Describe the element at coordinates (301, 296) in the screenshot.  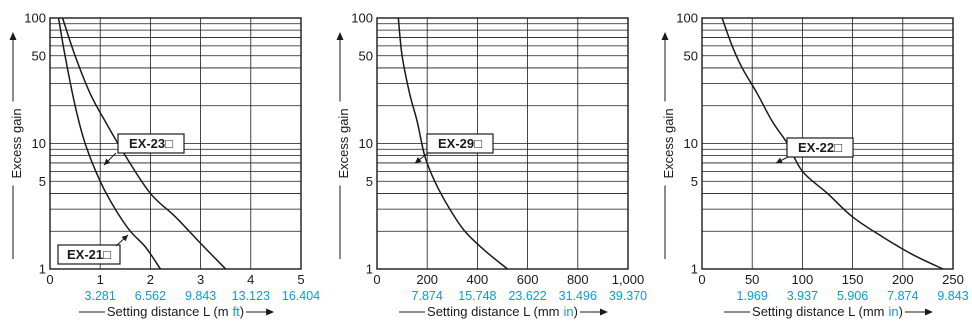
I see `x-tick-label-alt: 16.404` at that location.